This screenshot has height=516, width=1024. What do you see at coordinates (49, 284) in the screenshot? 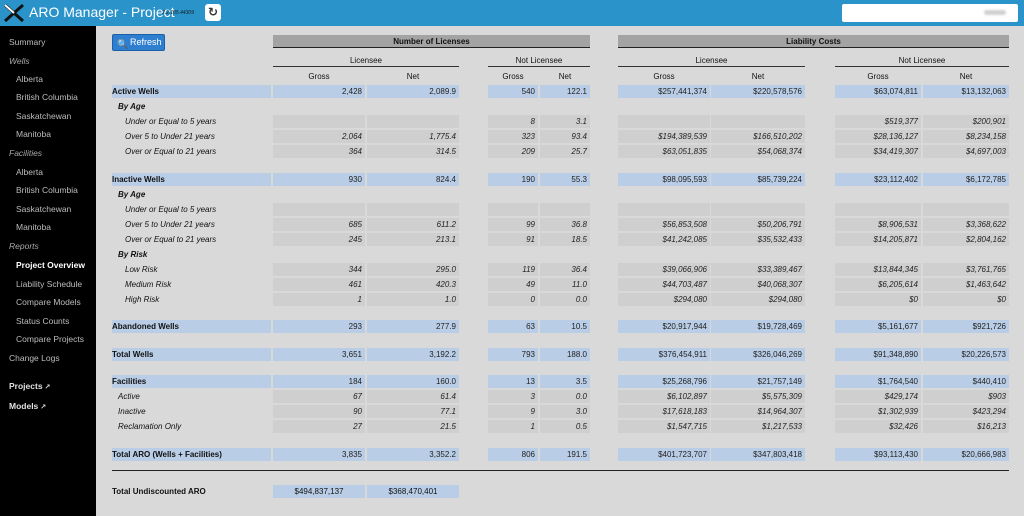
I see `sidebar-item-liability-schedule: Liability Schedule` at bounding box center [49, 284].